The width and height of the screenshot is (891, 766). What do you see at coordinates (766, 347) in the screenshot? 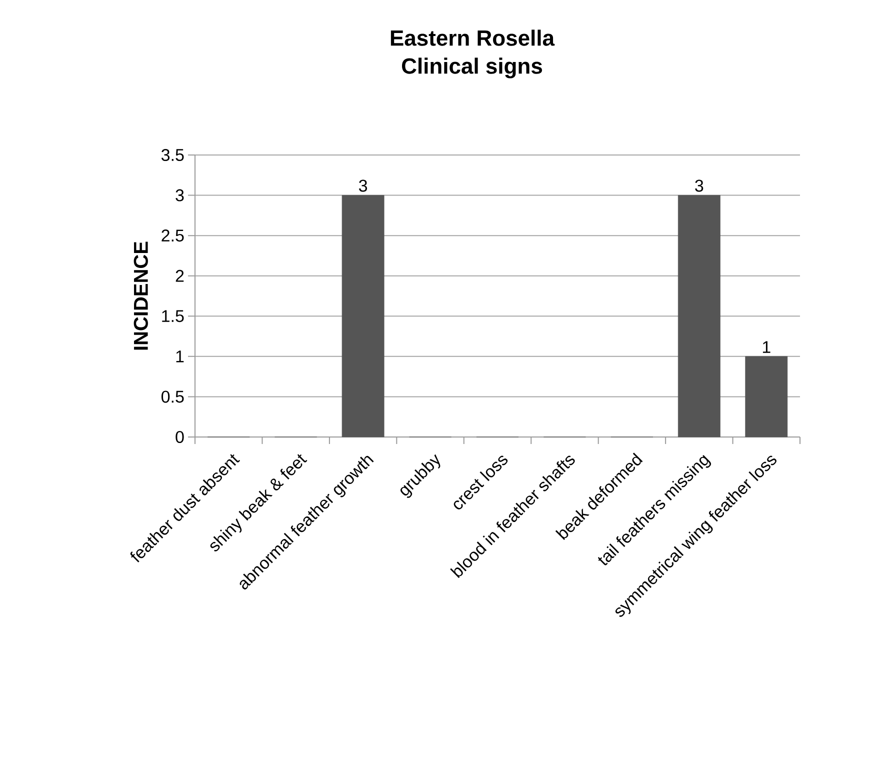
I see `data-label: 1` at bounding box center [766, 347].